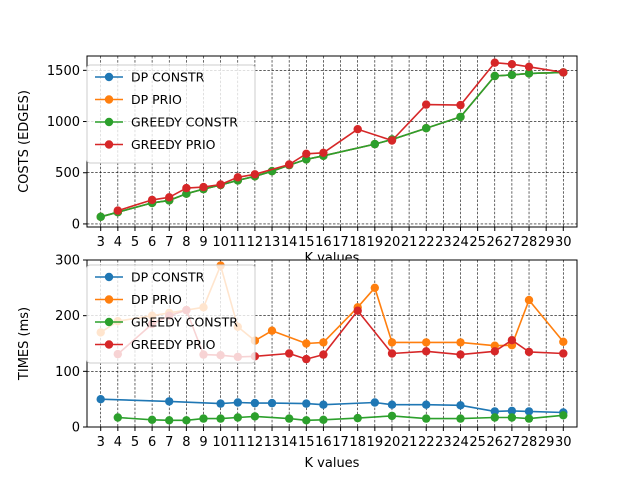 The width and height of the screenshot is (640, 480). What do you see at coordinates (67, 173) in the screenshot?
I see `y-tick-label: 500` at bounding box center [67, 173].